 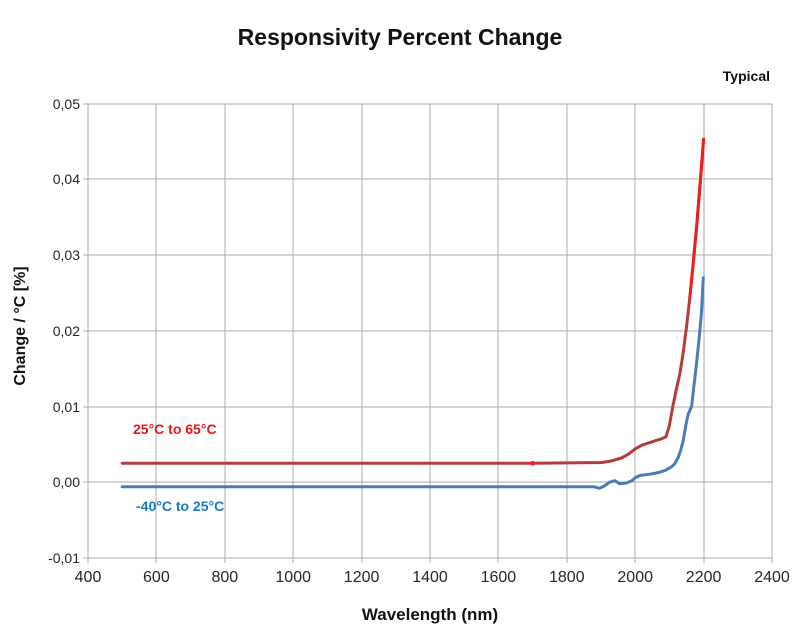 What do you see at coordinates (66, 255) in the screenshot?
I see `y-tick-label: 0,03` at bounding box center [66, 255].